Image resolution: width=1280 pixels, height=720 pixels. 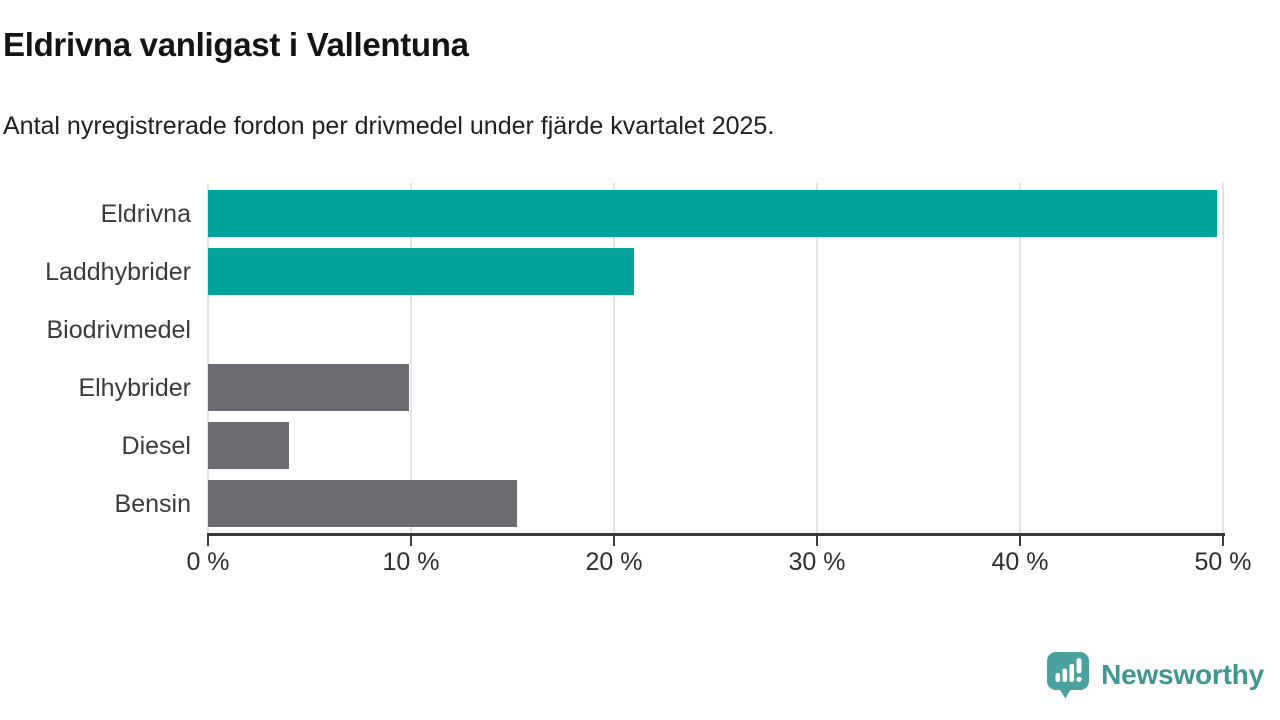 I want to click on chart-row: Elhybrider, so click(x=650, y=388).